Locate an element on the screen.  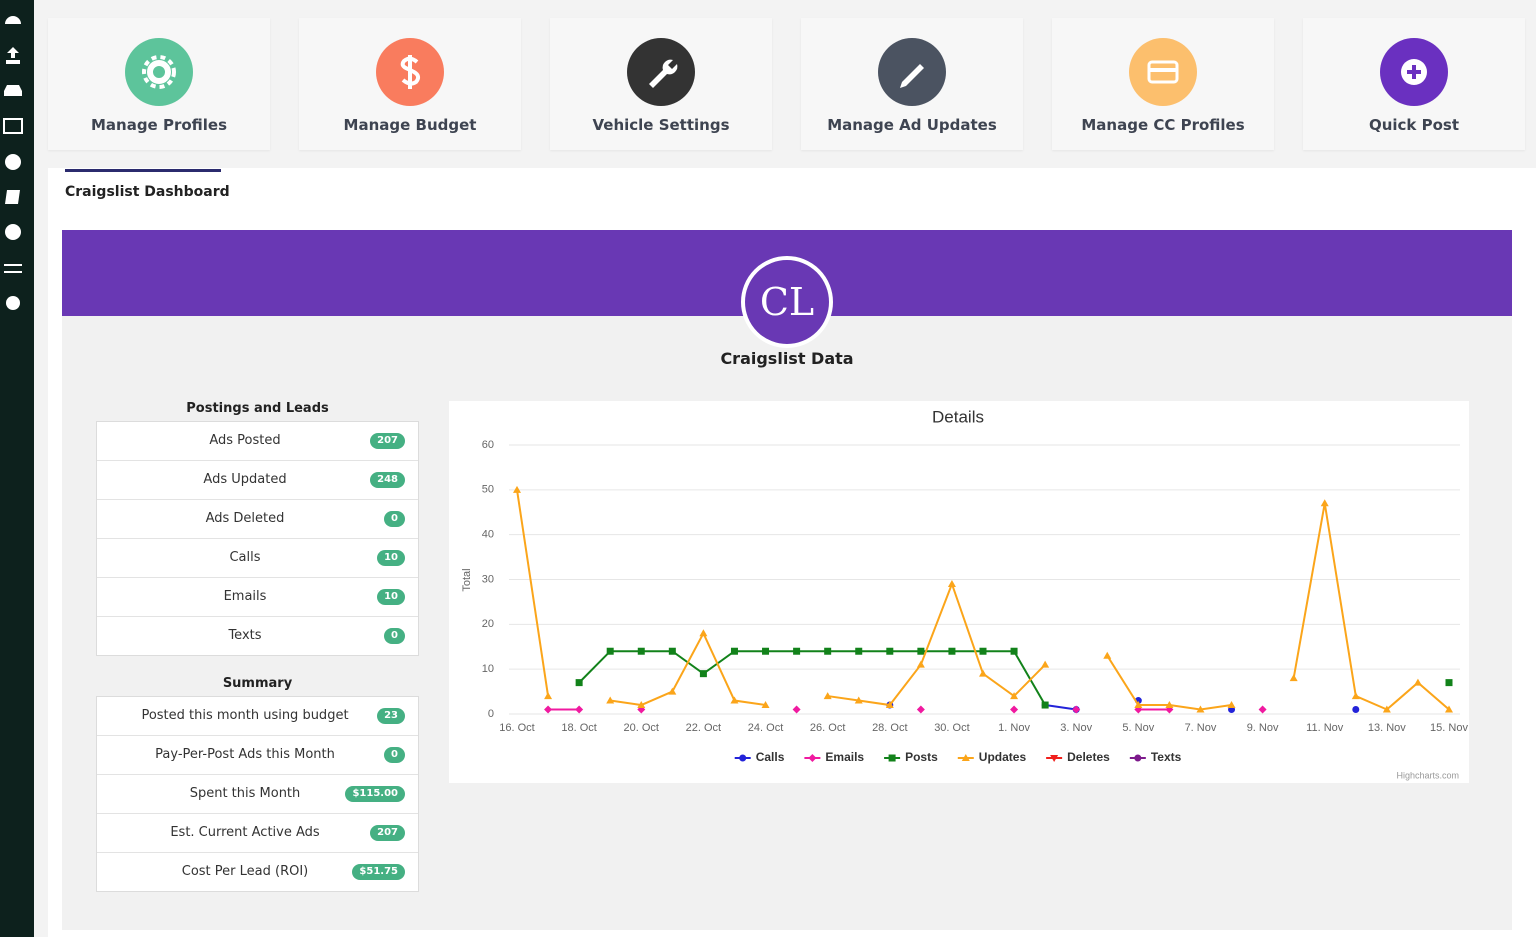
table-row: Emails 10 is located at coordinates (257, 597).